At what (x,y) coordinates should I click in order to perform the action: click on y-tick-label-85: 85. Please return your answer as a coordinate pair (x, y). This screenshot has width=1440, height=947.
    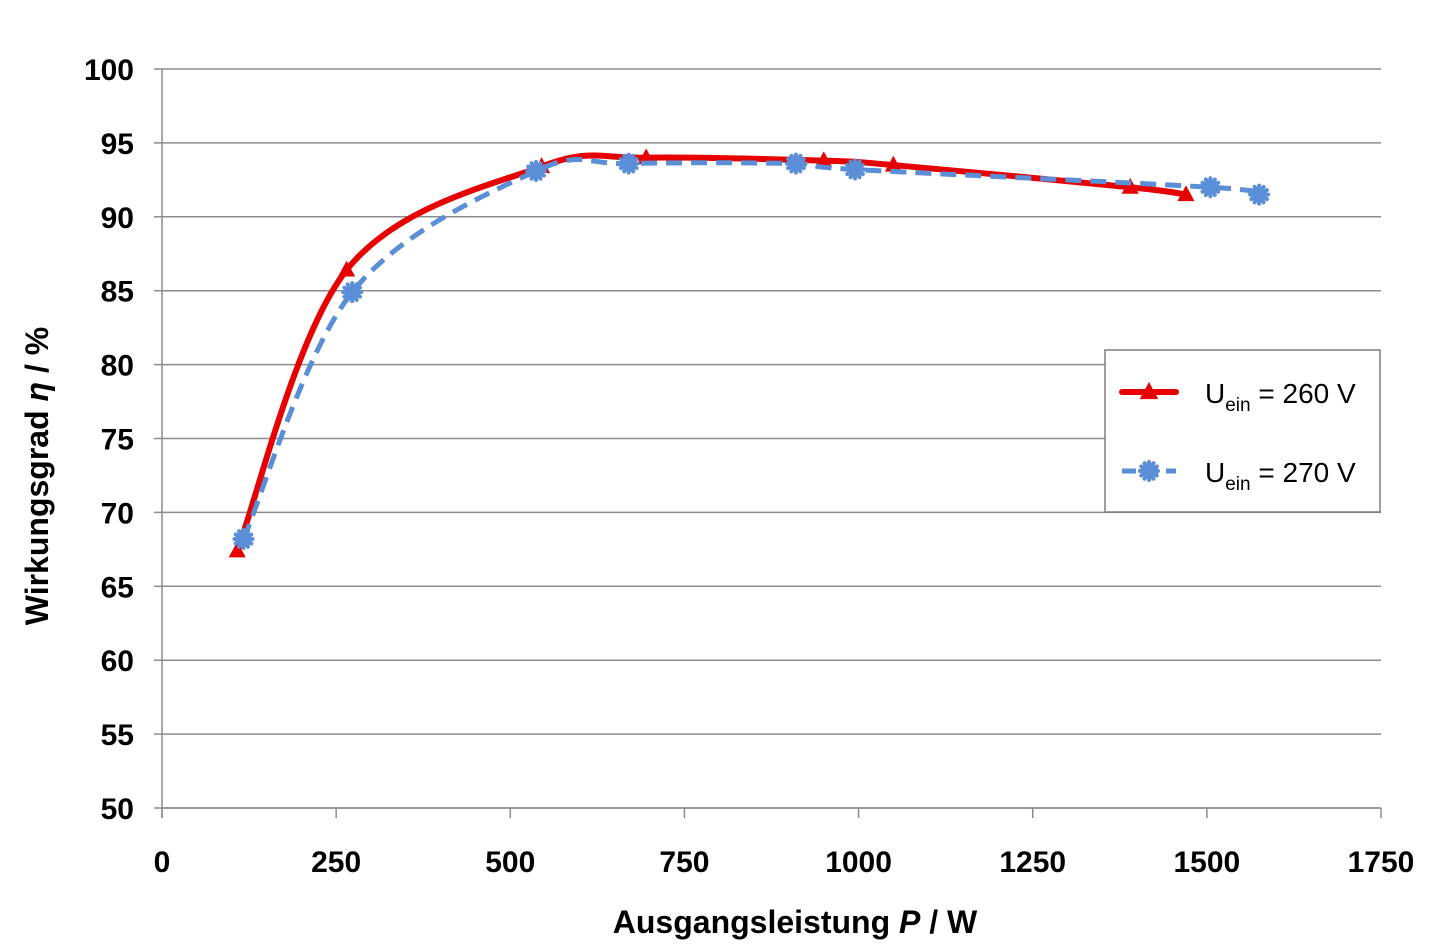
    Looking at the image, I should click on (117, 292).